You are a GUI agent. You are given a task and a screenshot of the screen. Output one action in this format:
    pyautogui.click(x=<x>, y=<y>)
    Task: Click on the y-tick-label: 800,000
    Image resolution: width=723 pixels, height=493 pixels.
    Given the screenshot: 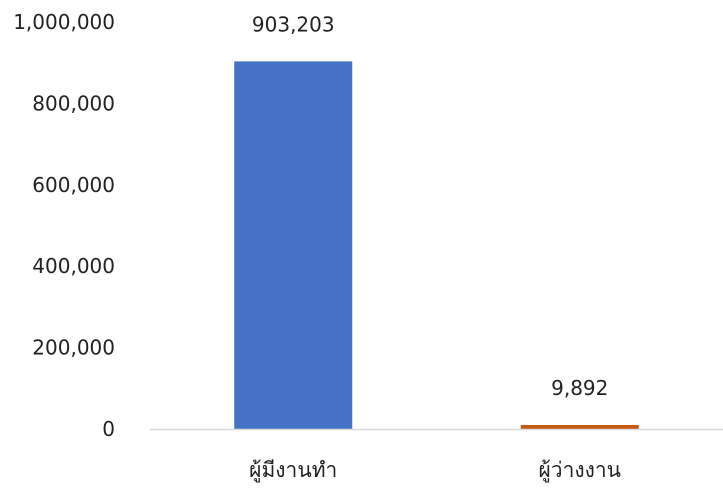 What is the action you would take?
    pyautogui.click(x=73, y=103)
    